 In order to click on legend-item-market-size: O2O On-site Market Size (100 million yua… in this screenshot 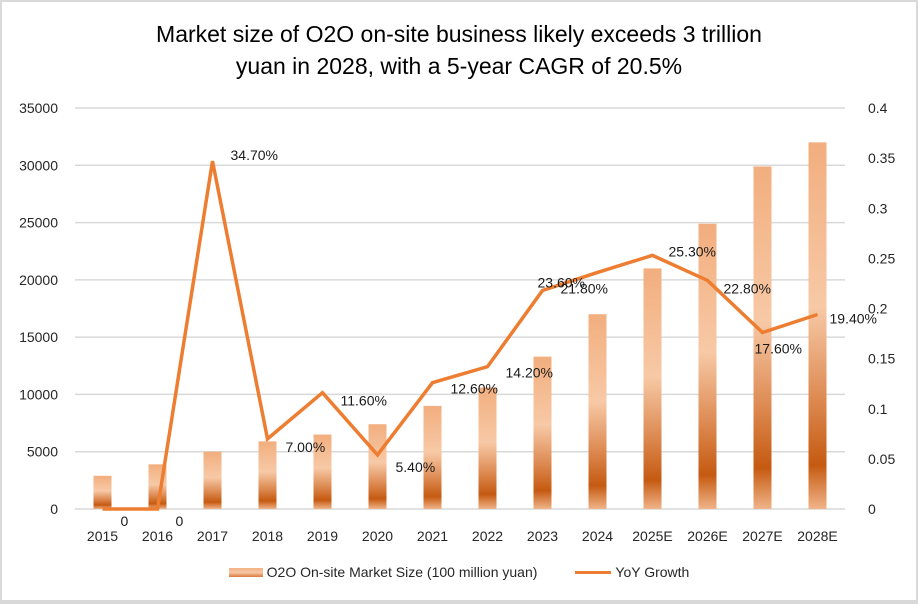, I will do `click(383, 572)`.